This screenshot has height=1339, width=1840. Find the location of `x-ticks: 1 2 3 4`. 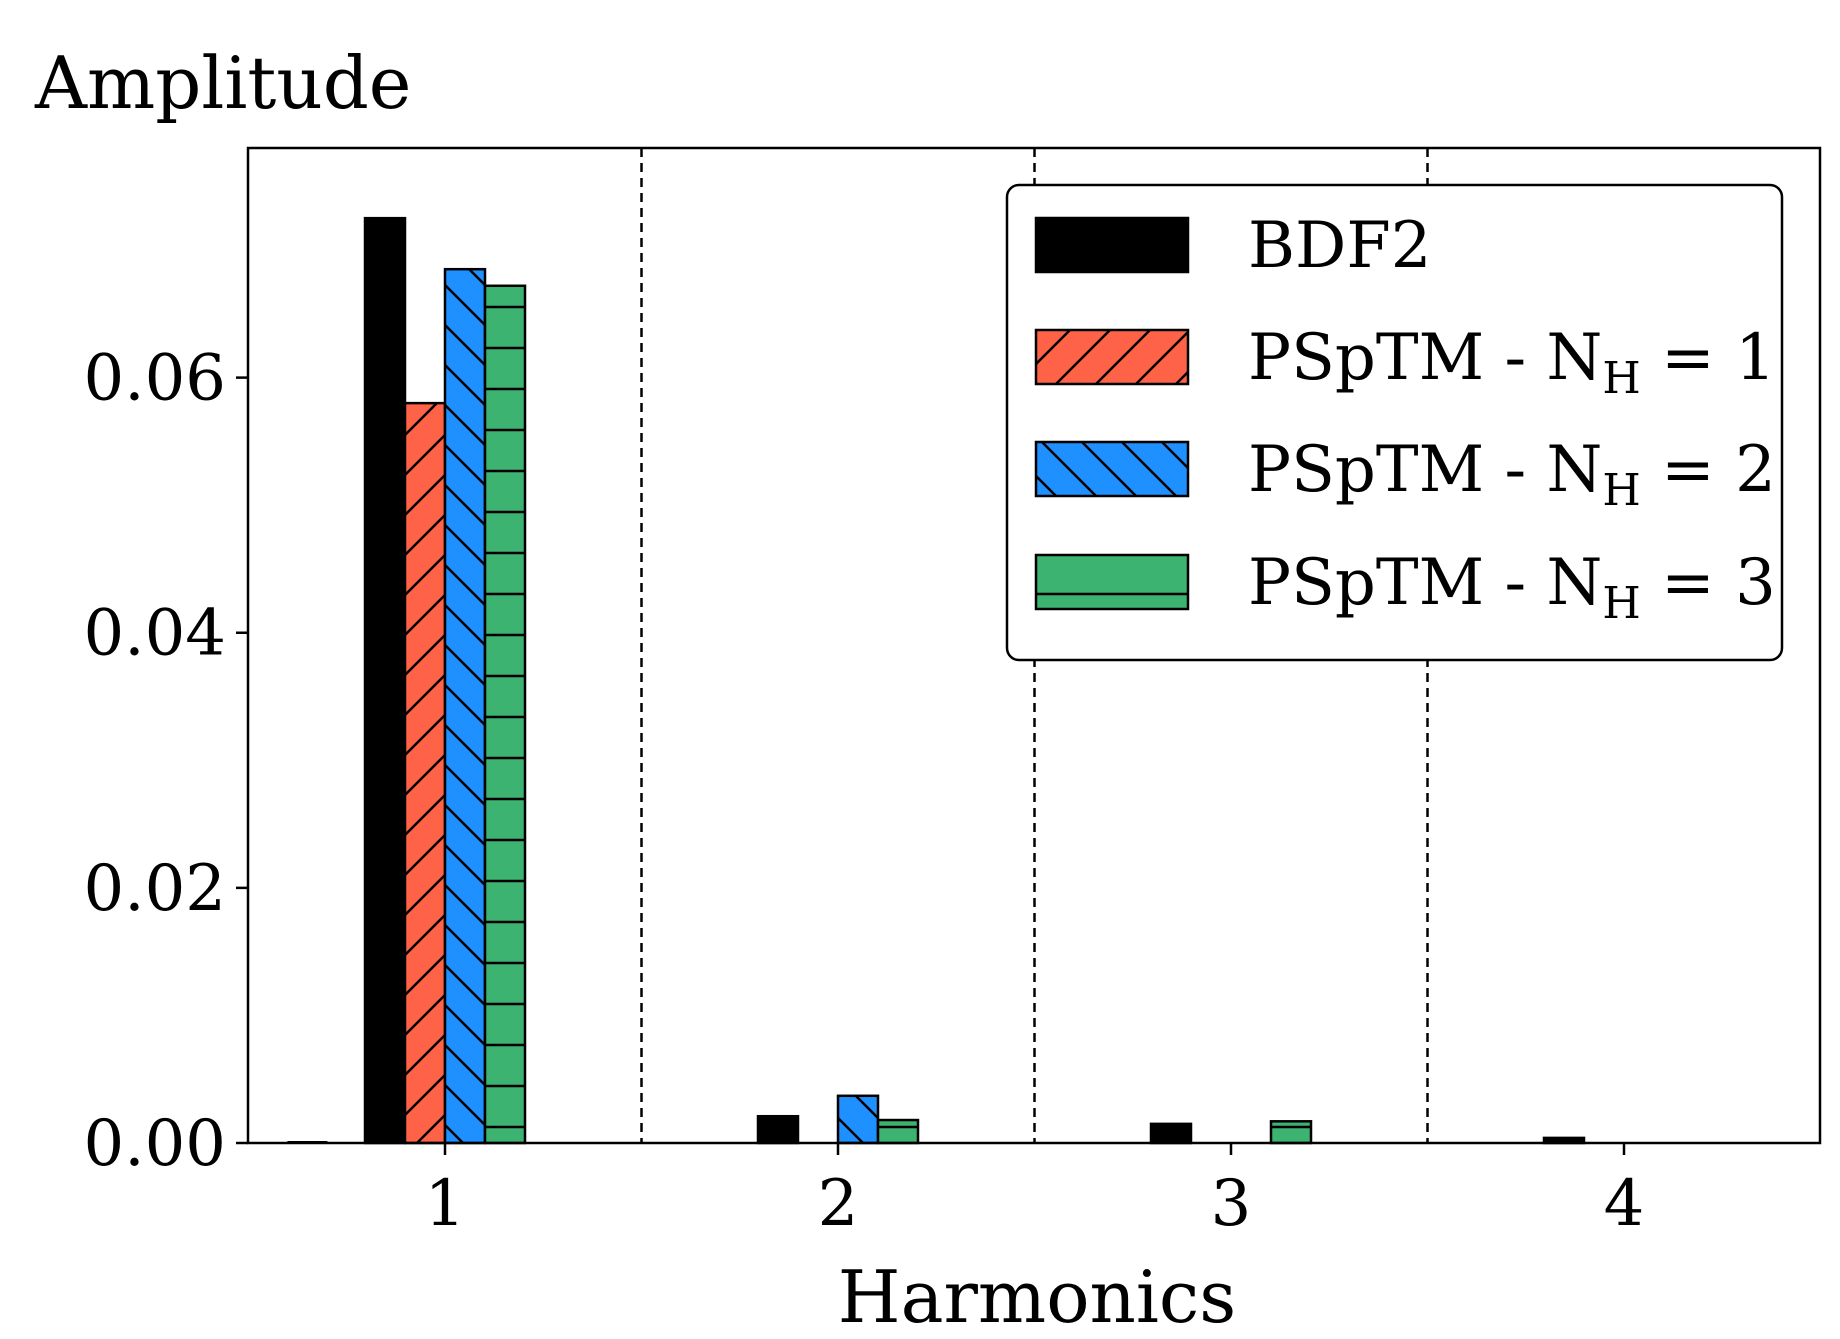

x-ticks: 1 2 3 4 is located at coordinates (1035, 1192).